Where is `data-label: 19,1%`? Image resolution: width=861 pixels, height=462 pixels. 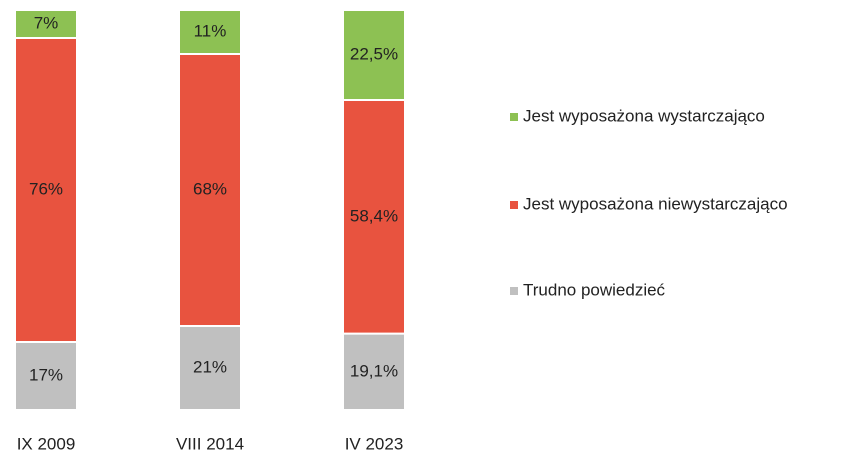 data-label: 19,1% is located at coordinates (374, 370).